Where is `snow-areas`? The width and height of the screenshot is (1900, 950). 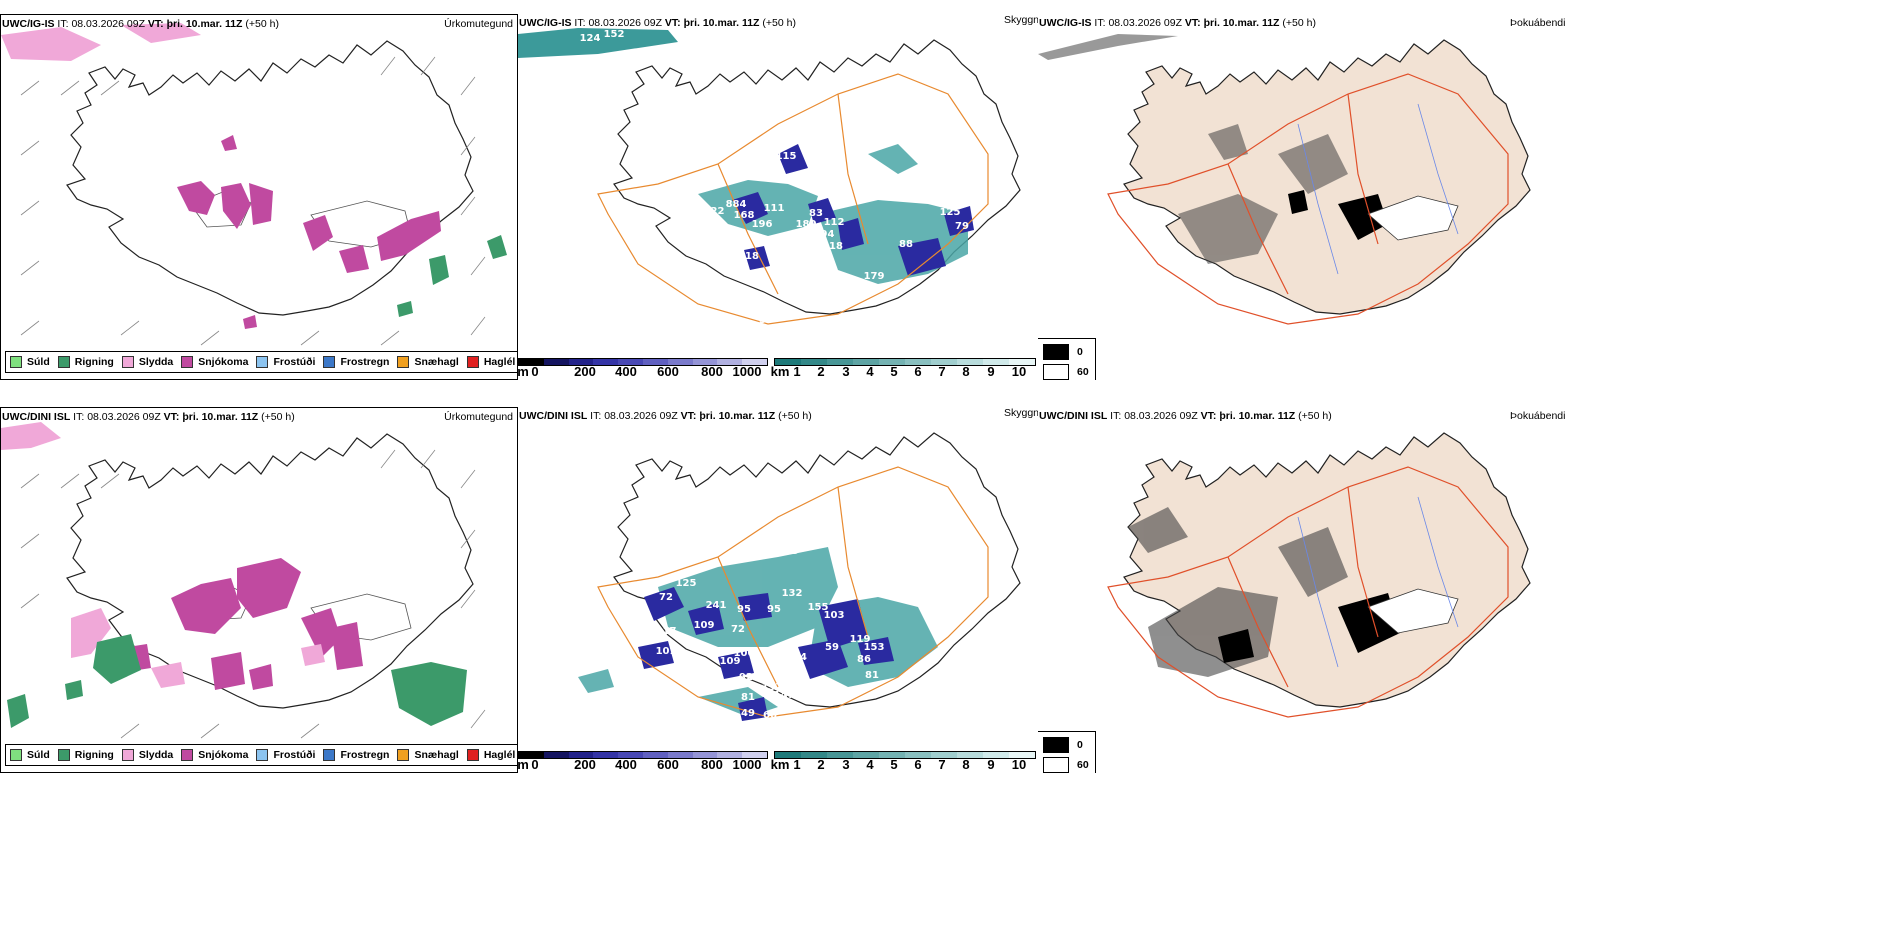 snow-areas is located at coordinates (242, 624).